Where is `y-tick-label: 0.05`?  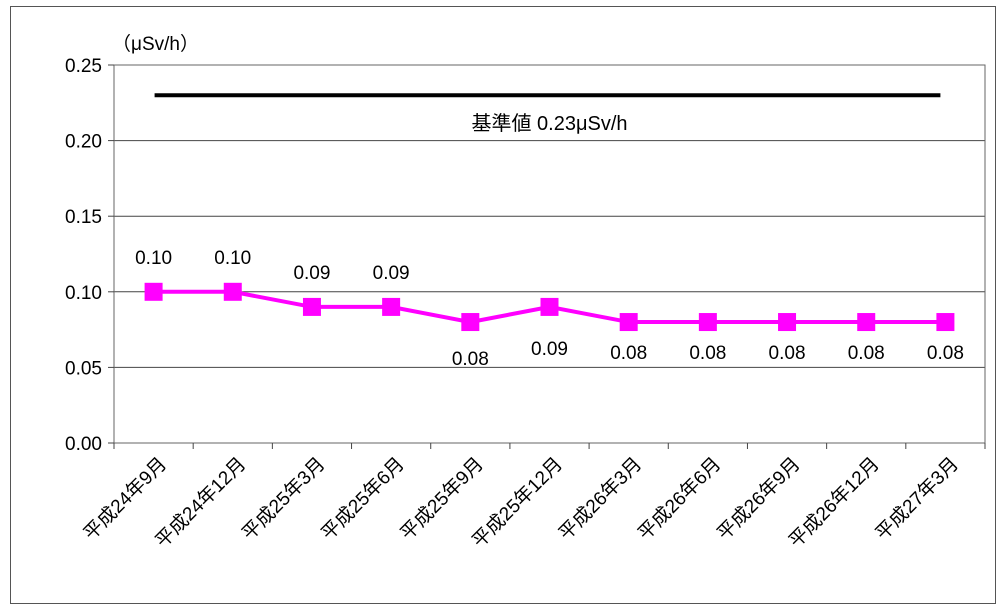
y-tick-label: 0.05 is located at coordinates (83, 368).